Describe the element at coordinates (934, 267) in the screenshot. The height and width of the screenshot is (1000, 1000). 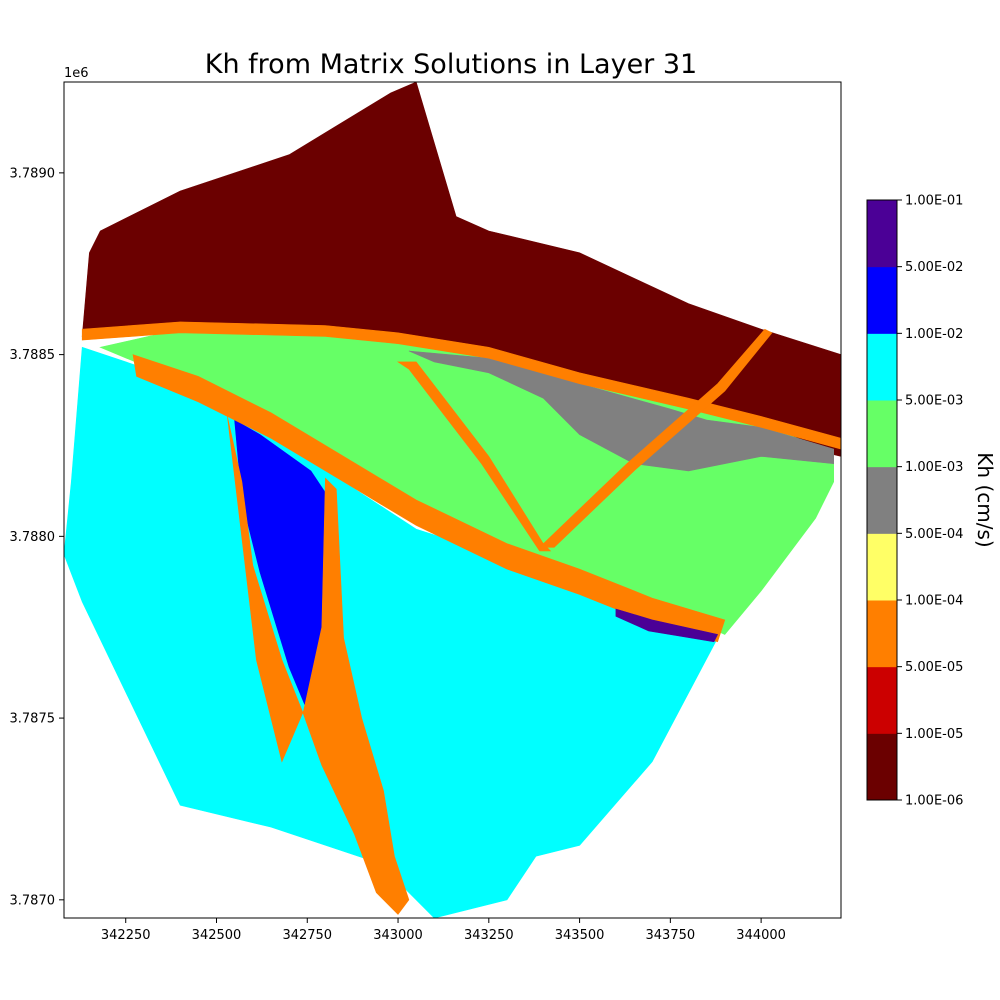
I see `colorbar-tick-label: 5.00E-02` at that location.